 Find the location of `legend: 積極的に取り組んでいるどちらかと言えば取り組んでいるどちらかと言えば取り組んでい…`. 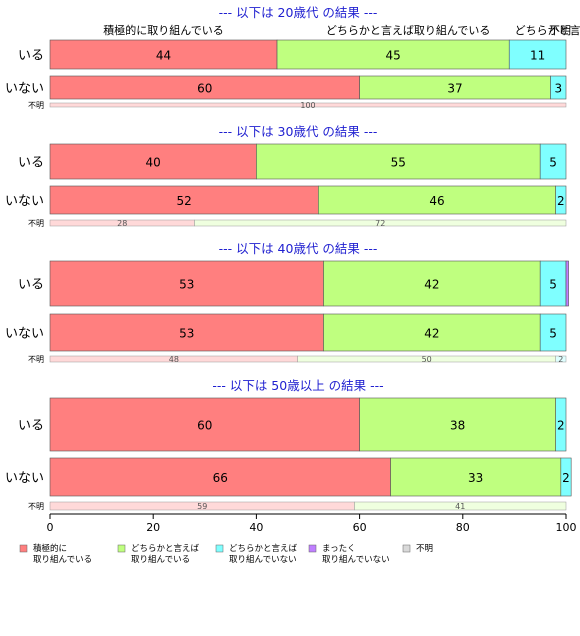

legend: 積極的に取り組んでいるどちらかと言えば取り組んでいるどちらかと言えば取り組んでい… is located at coordinates (226, 554).